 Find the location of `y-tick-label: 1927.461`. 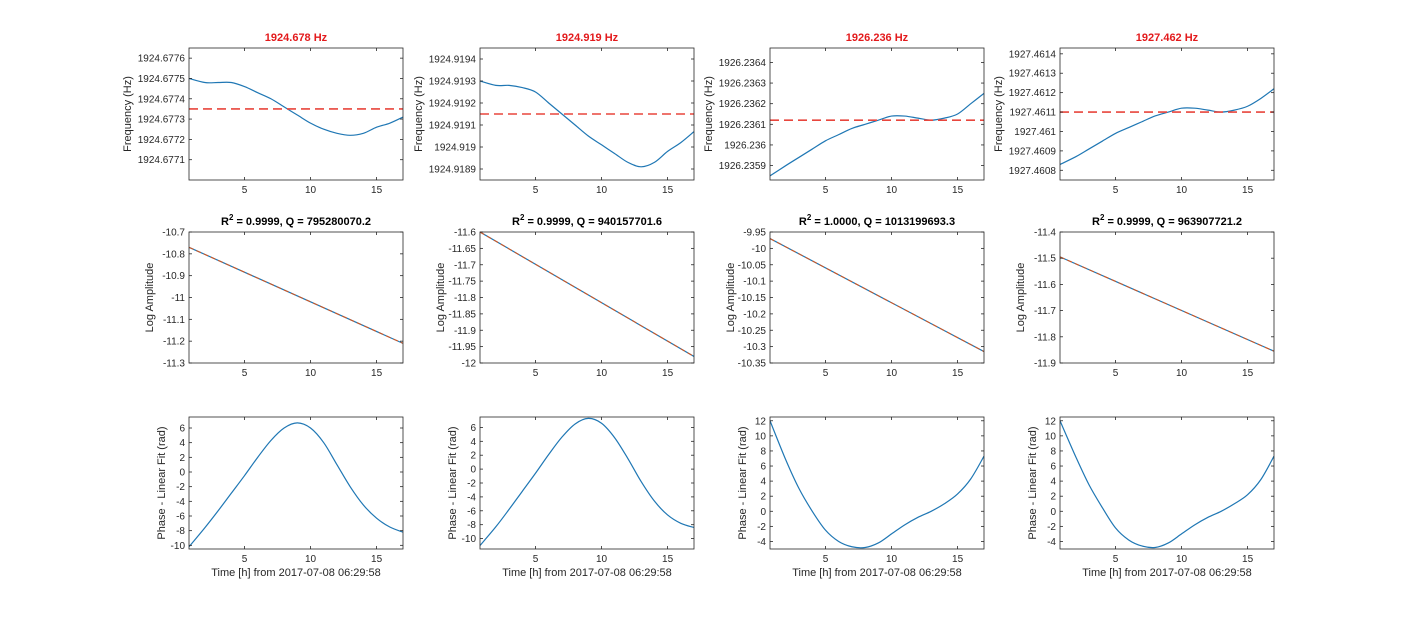

y-tick-label: 1927.461 is located at coordinates (1035, 132).